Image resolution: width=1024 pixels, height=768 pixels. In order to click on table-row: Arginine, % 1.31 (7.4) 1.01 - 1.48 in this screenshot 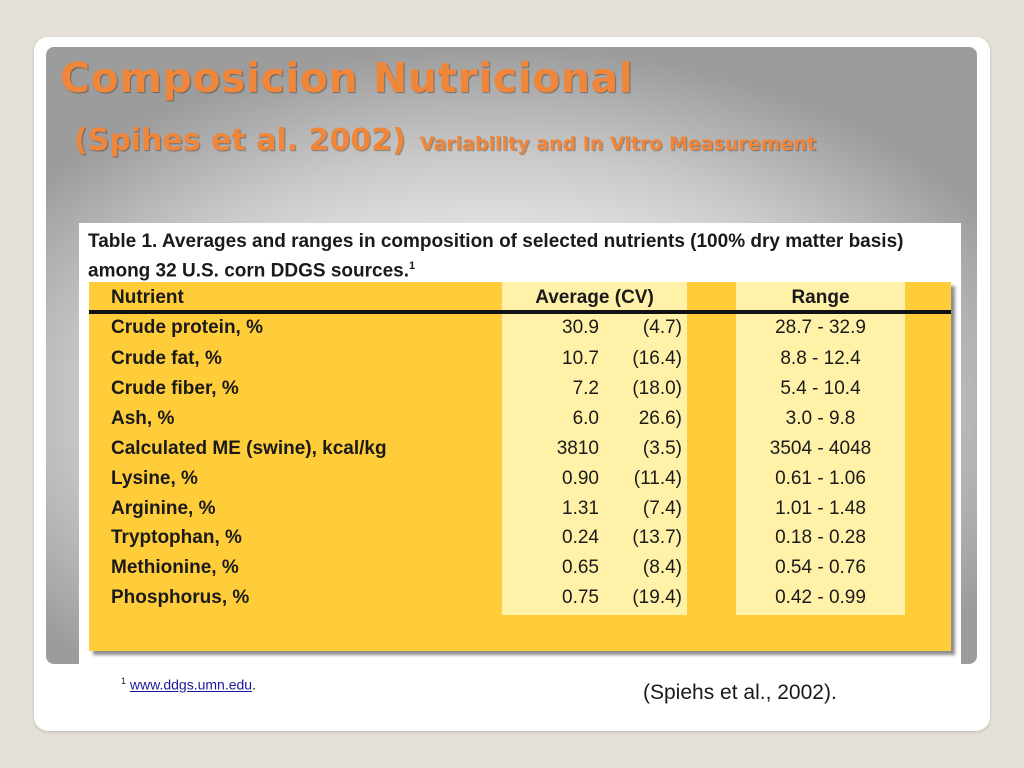, I will do `click(520, 511)`.